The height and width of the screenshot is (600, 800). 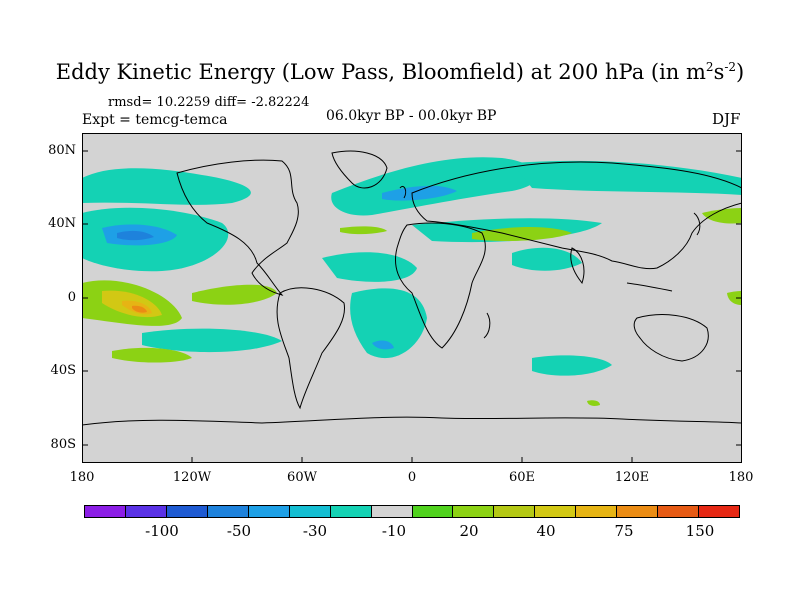 What do you see at coordinates (162, 531) in the screenshot?
I see `colorbar-label: -100` at bounding box center [162, 531].